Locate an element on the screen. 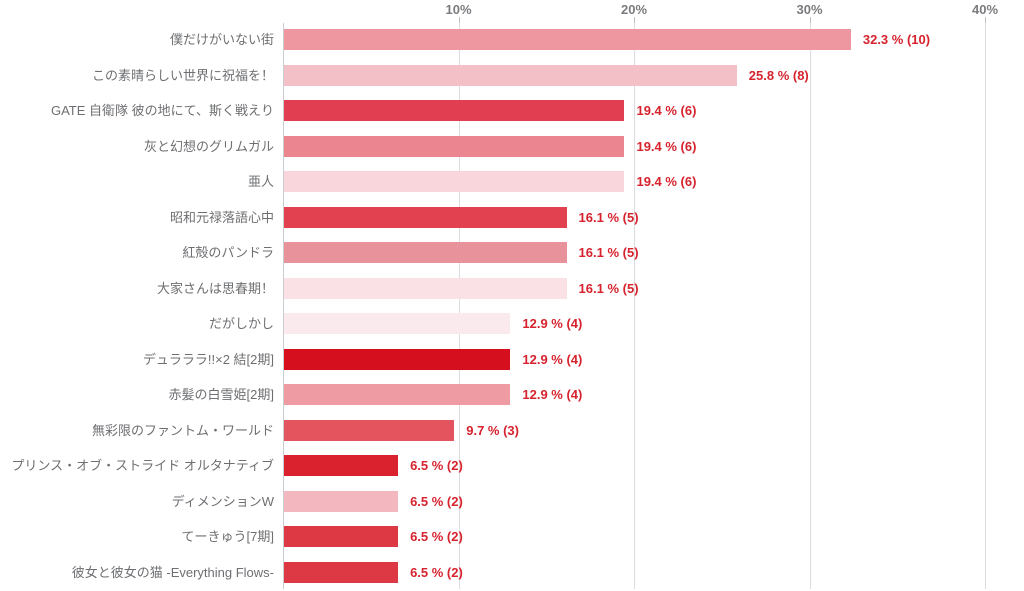 This screenshot has height=591, width=1024. bar-track: 32.3 % (10) is located at coordinates (653, 40).